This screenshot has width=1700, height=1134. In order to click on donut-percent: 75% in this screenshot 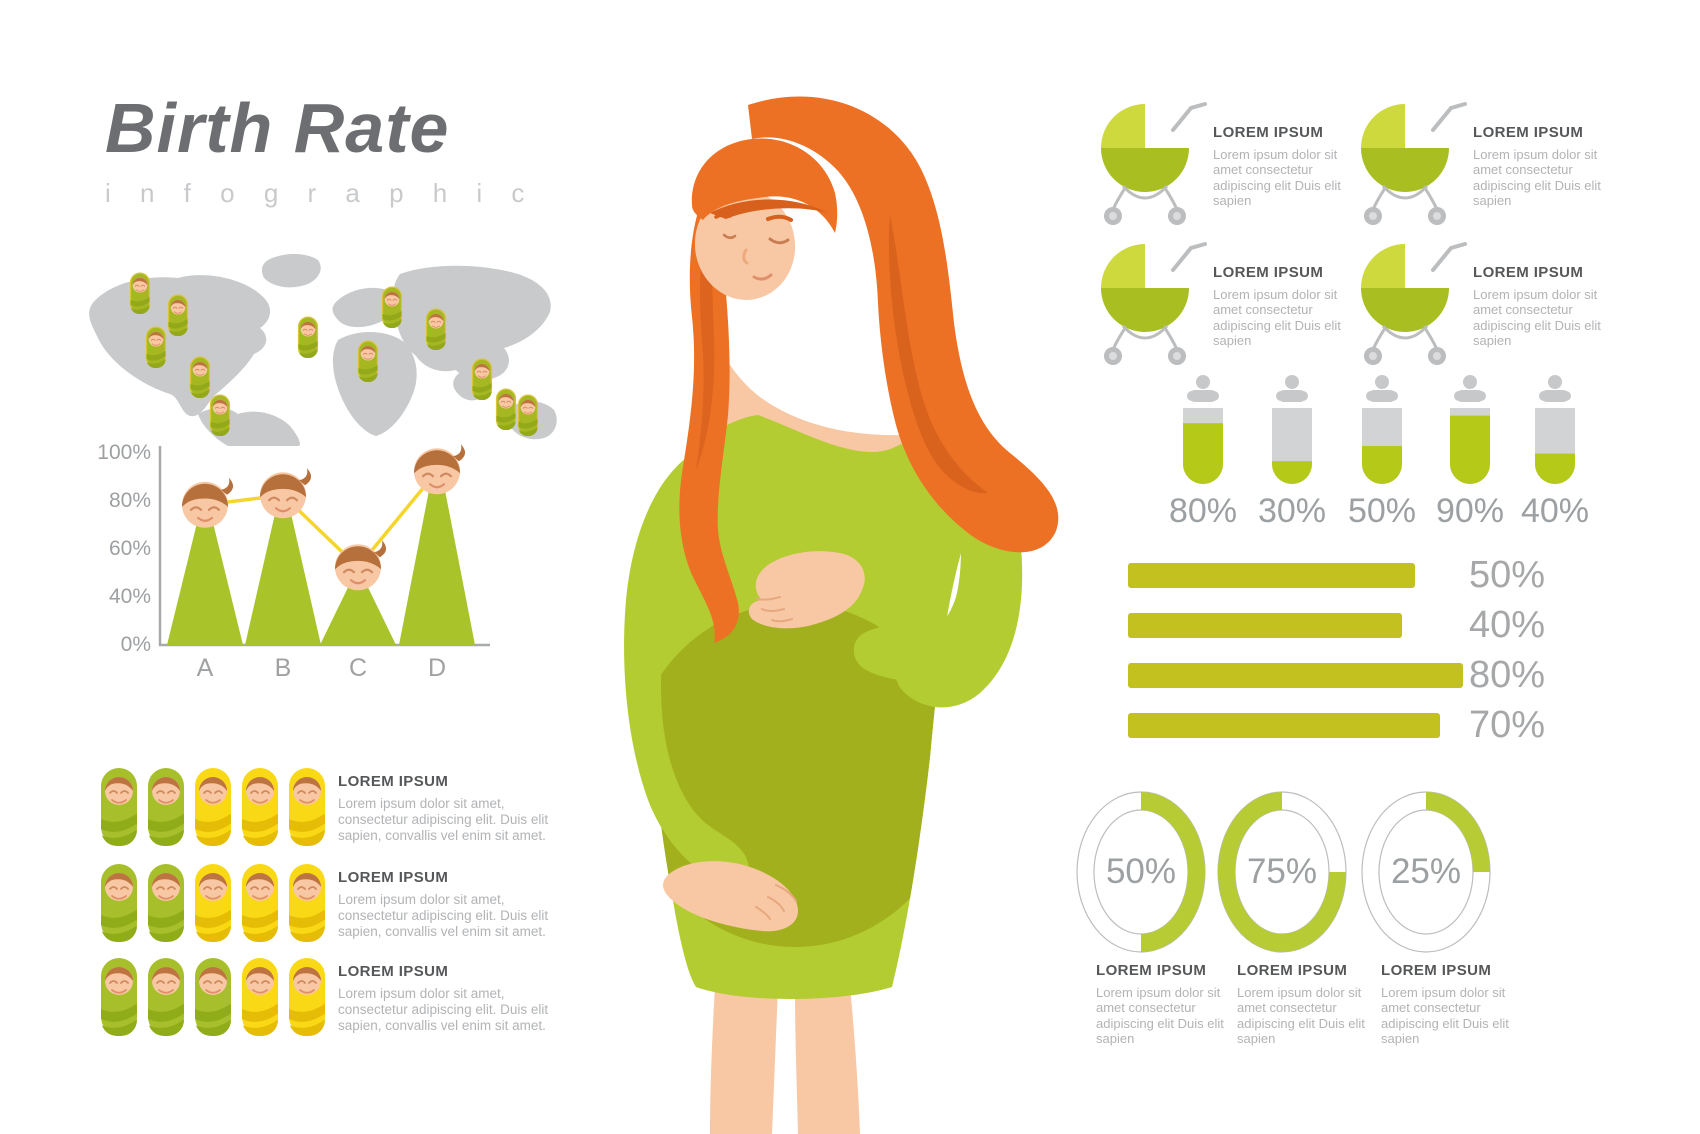, I will do `click(1282, 871)`.